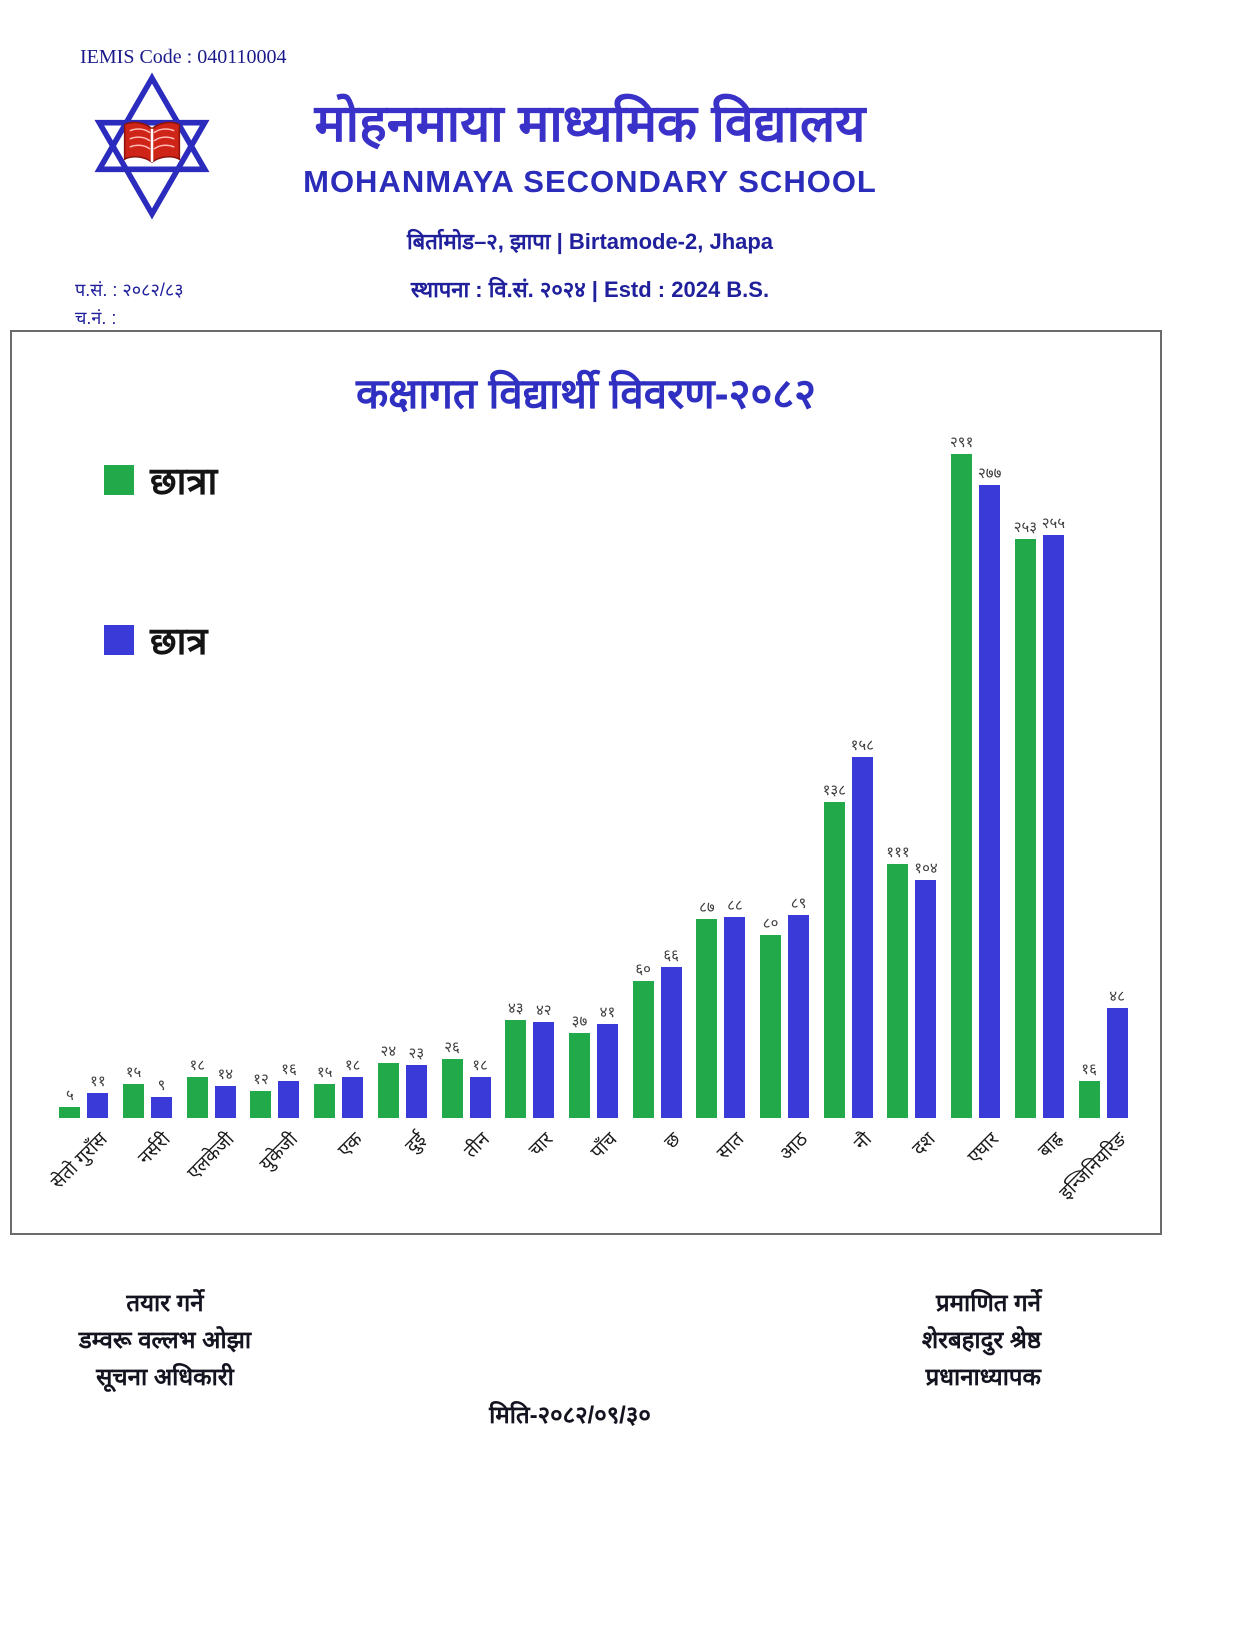 This screenshot has height=1645, width=1241. Describe the element at coordinates (516, 775) in the screenshot. I see `bar-column: ४३` at that location.